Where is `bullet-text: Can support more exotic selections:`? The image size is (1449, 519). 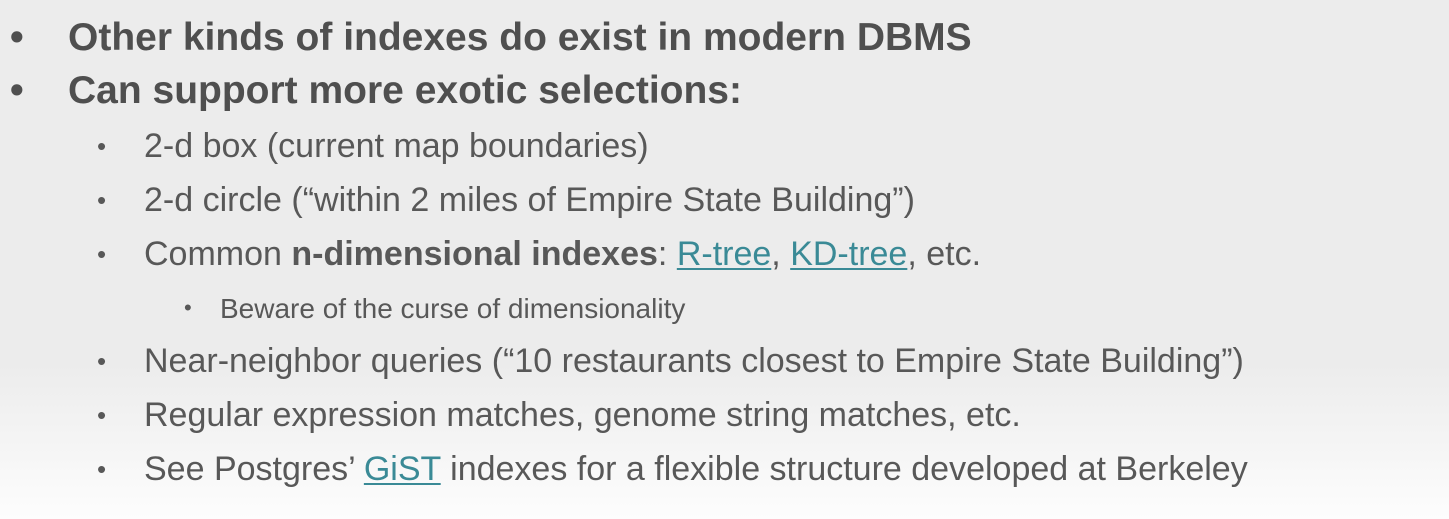
bullet-text: Can support more exotic selections: is located at coordinates (405, 90).